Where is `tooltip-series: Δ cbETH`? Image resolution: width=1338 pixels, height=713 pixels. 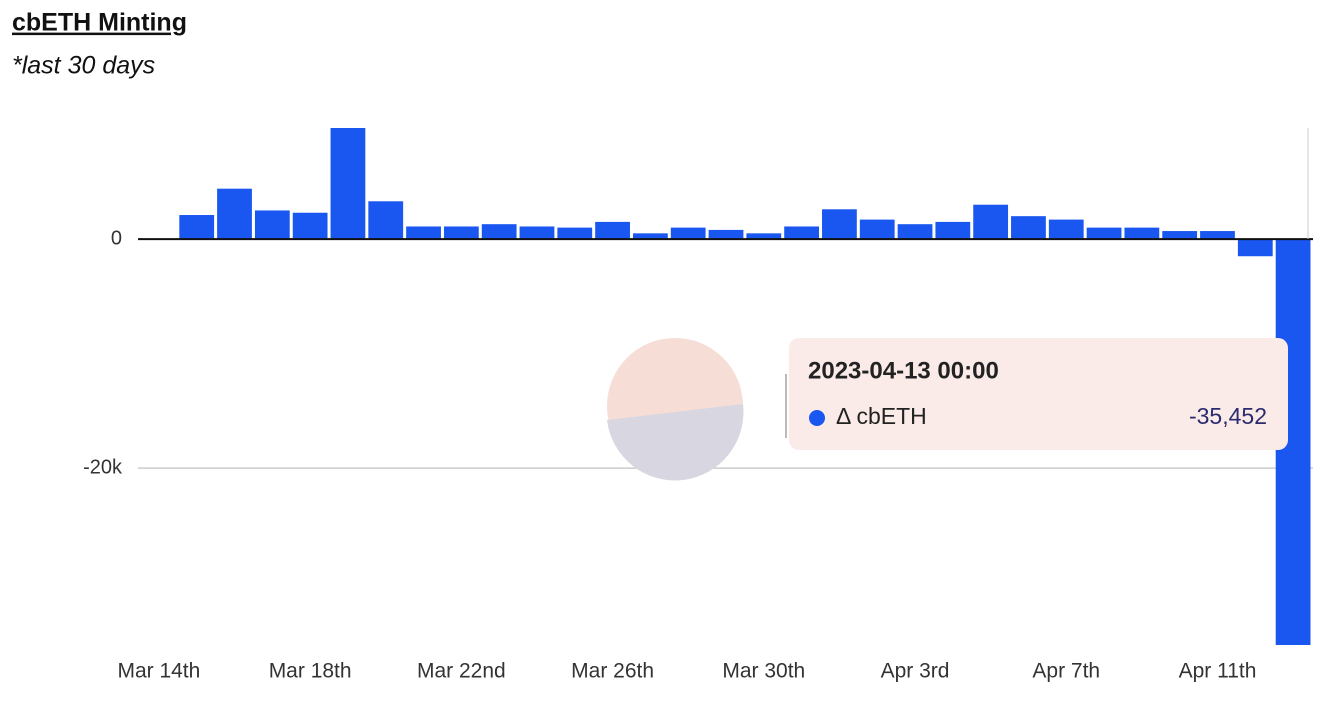 tooltip-series: Δ cbETH is located at coordinates (881, 416).